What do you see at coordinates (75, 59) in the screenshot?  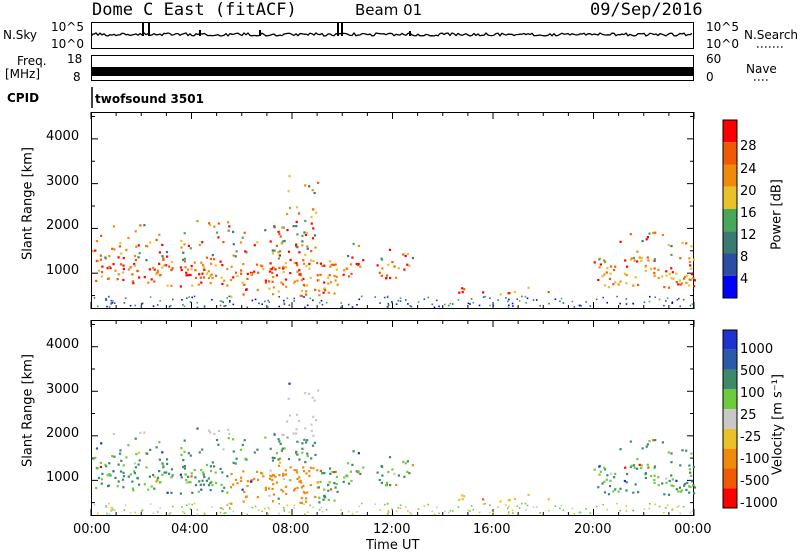 I see `freq-top-tick: 18` at bounding box center [75, 59].